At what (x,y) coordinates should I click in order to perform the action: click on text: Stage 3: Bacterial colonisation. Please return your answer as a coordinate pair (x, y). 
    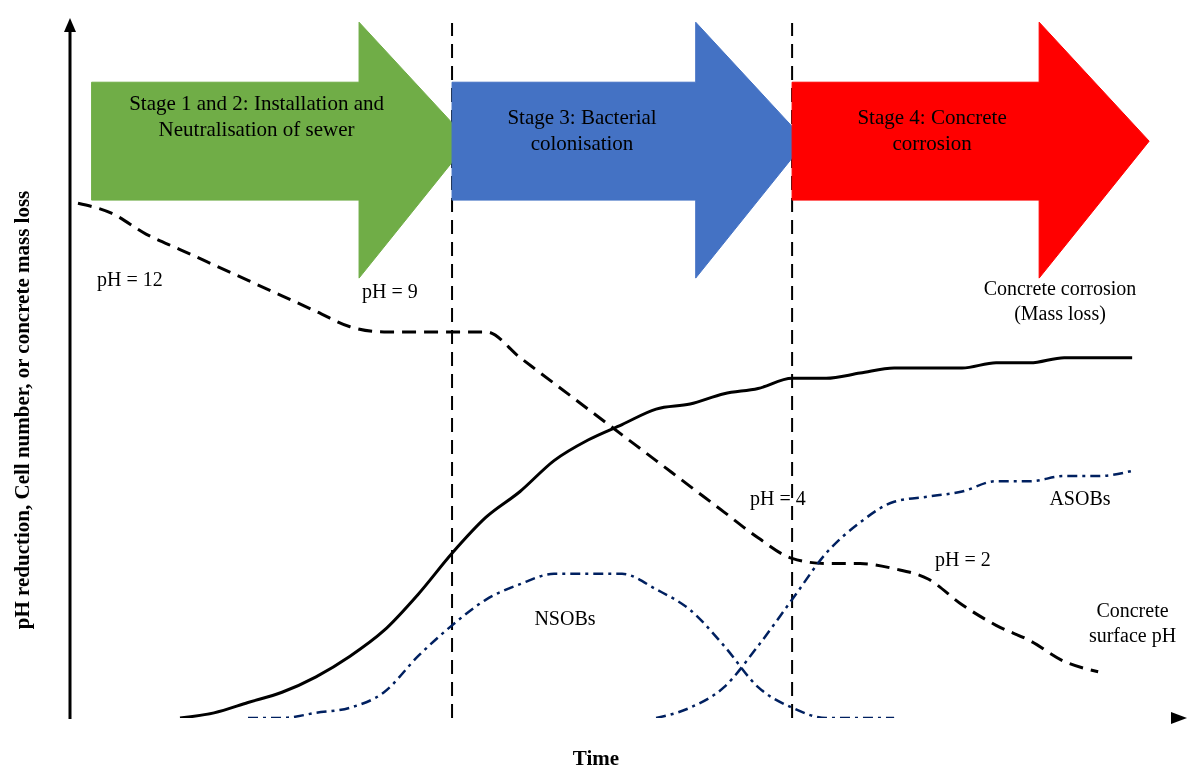
    Looking at the image, I should click on (582, 130).